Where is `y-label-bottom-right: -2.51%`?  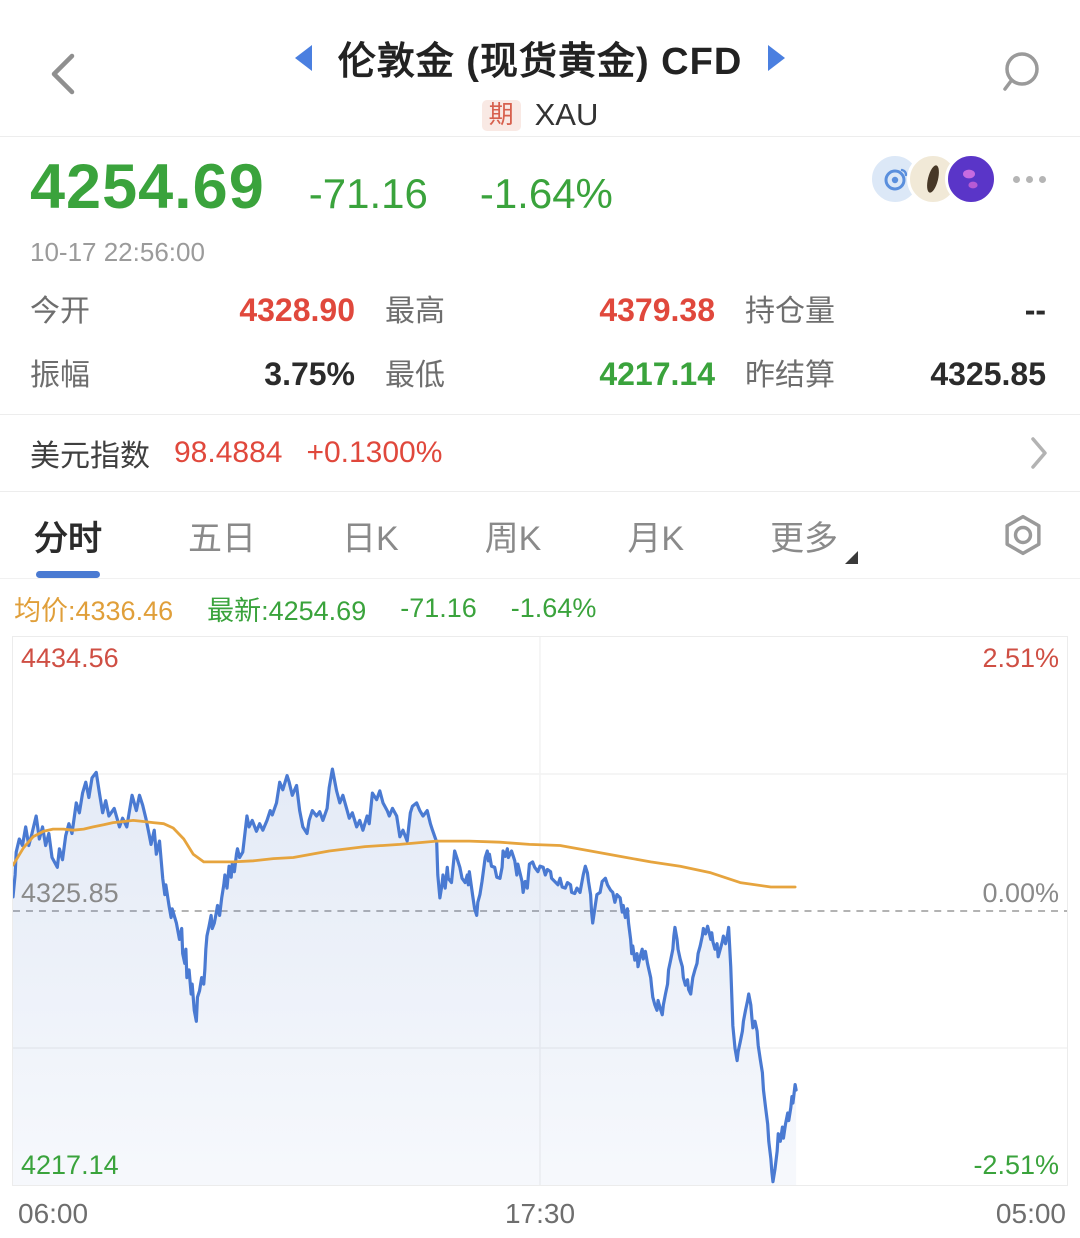 y-label-bottom-right: -2.51% is located at coordinates (1016, 1165).